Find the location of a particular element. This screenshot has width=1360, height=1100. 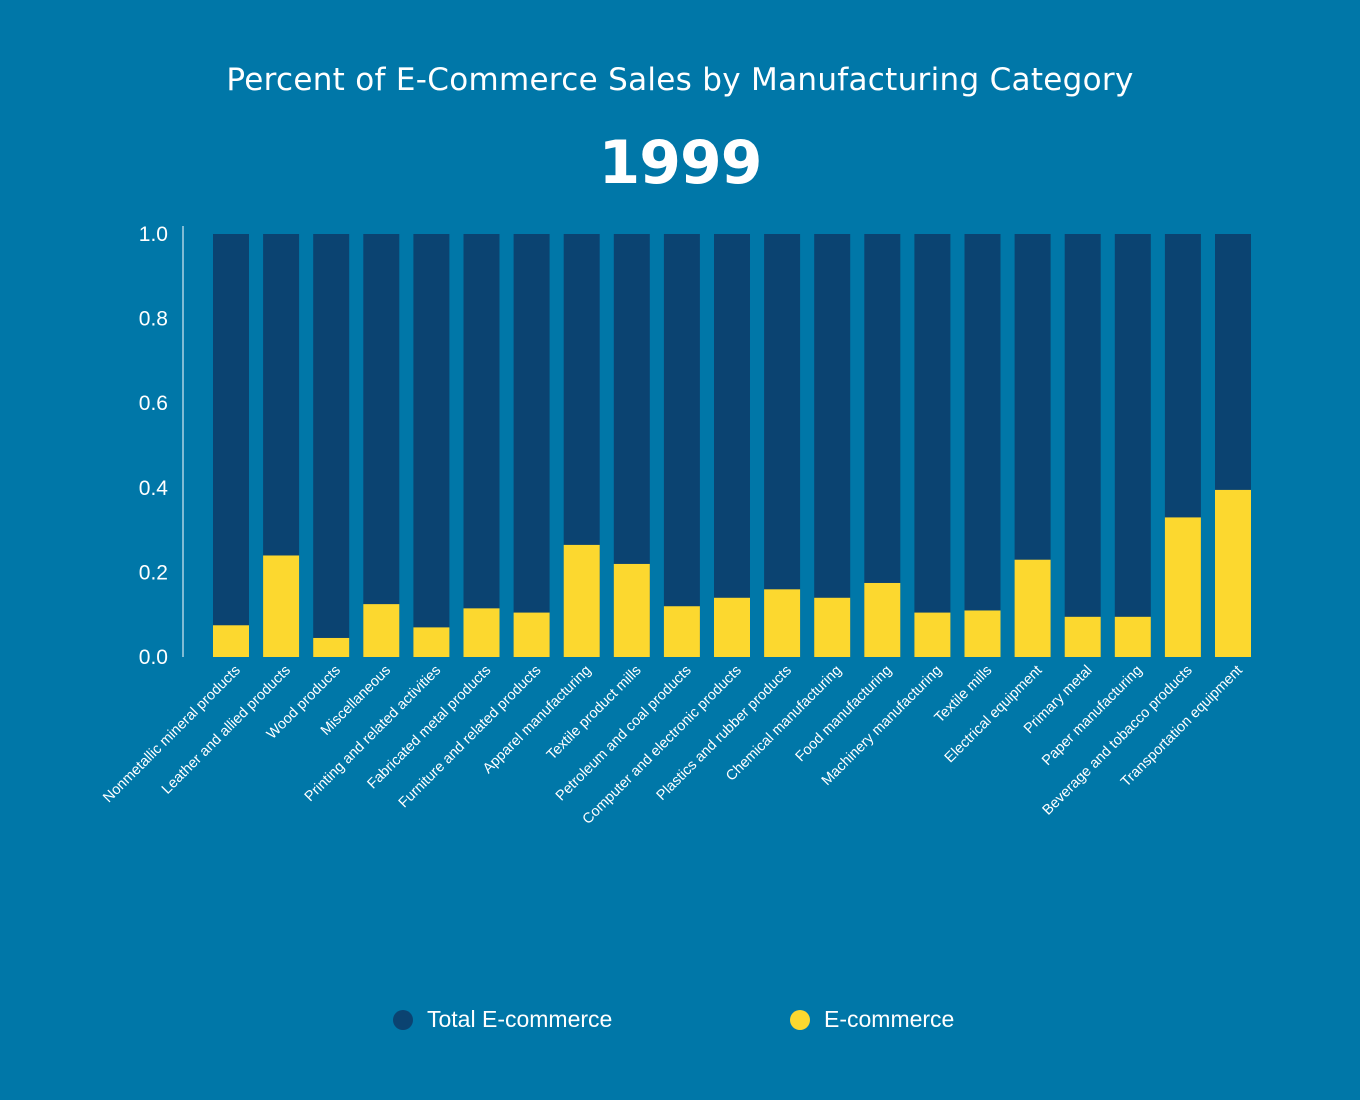

legend: Total E-commerce E-commerce is located at coordinates (680, 1023).